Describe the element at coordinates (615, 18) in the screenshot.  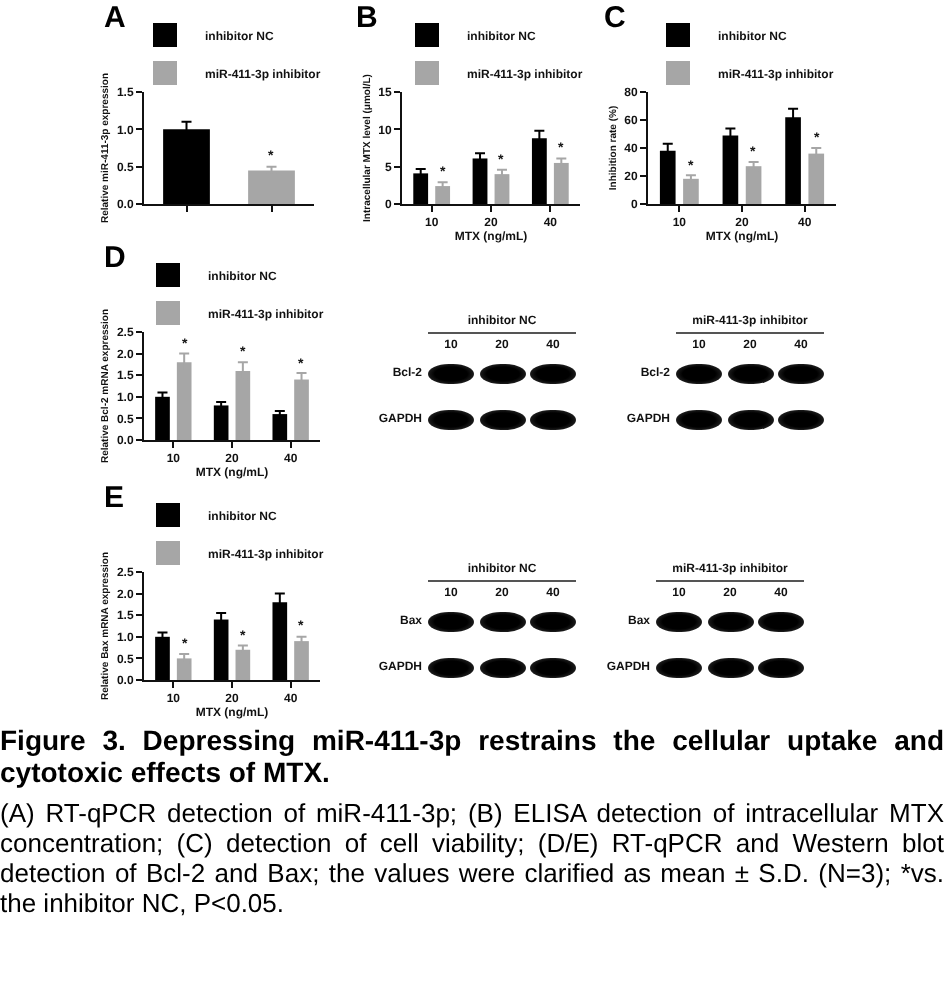
I see `chart-title: C` at that location.